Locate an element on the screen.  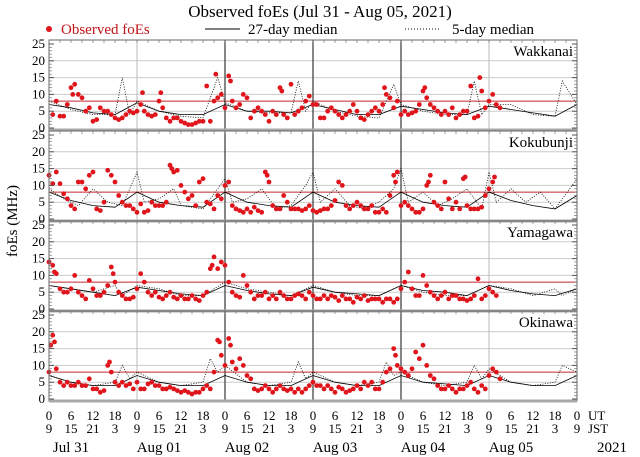
x-tick-ut: 0 is located at coordinates (225, 415).